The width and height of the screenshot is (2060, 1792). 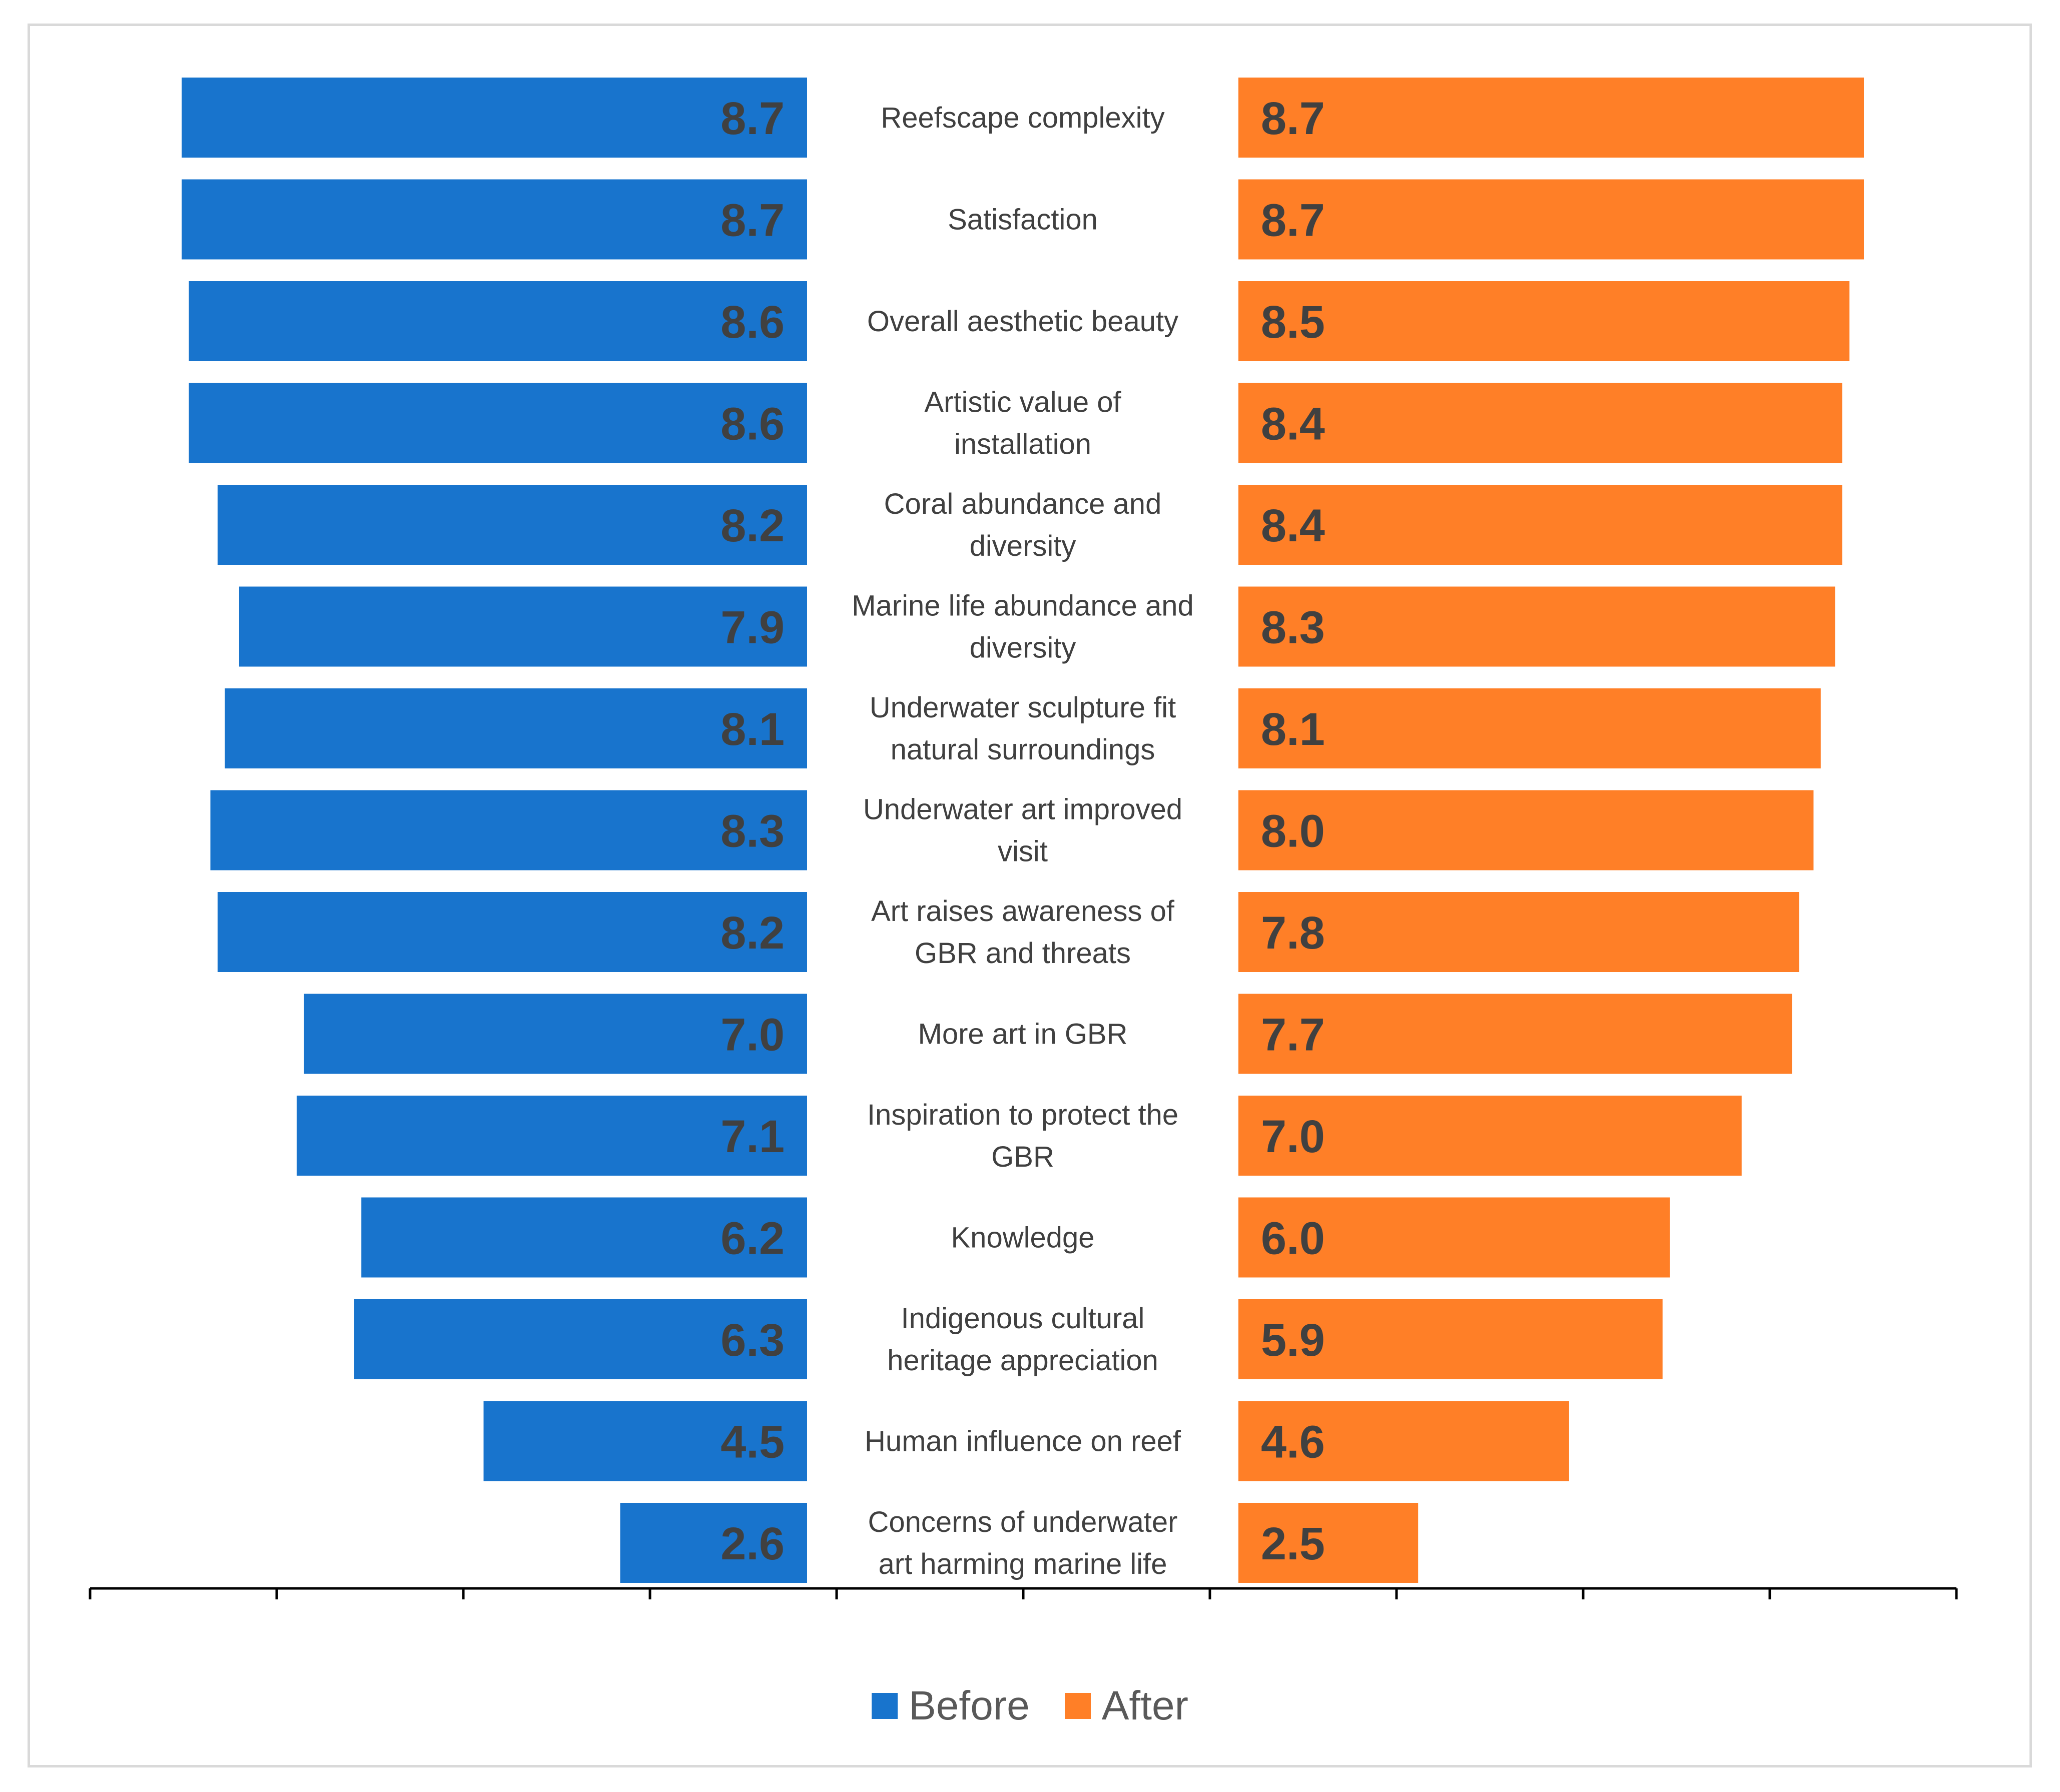 I want to click on value-label-after: 6.0, so click(x=1293, y=1238).